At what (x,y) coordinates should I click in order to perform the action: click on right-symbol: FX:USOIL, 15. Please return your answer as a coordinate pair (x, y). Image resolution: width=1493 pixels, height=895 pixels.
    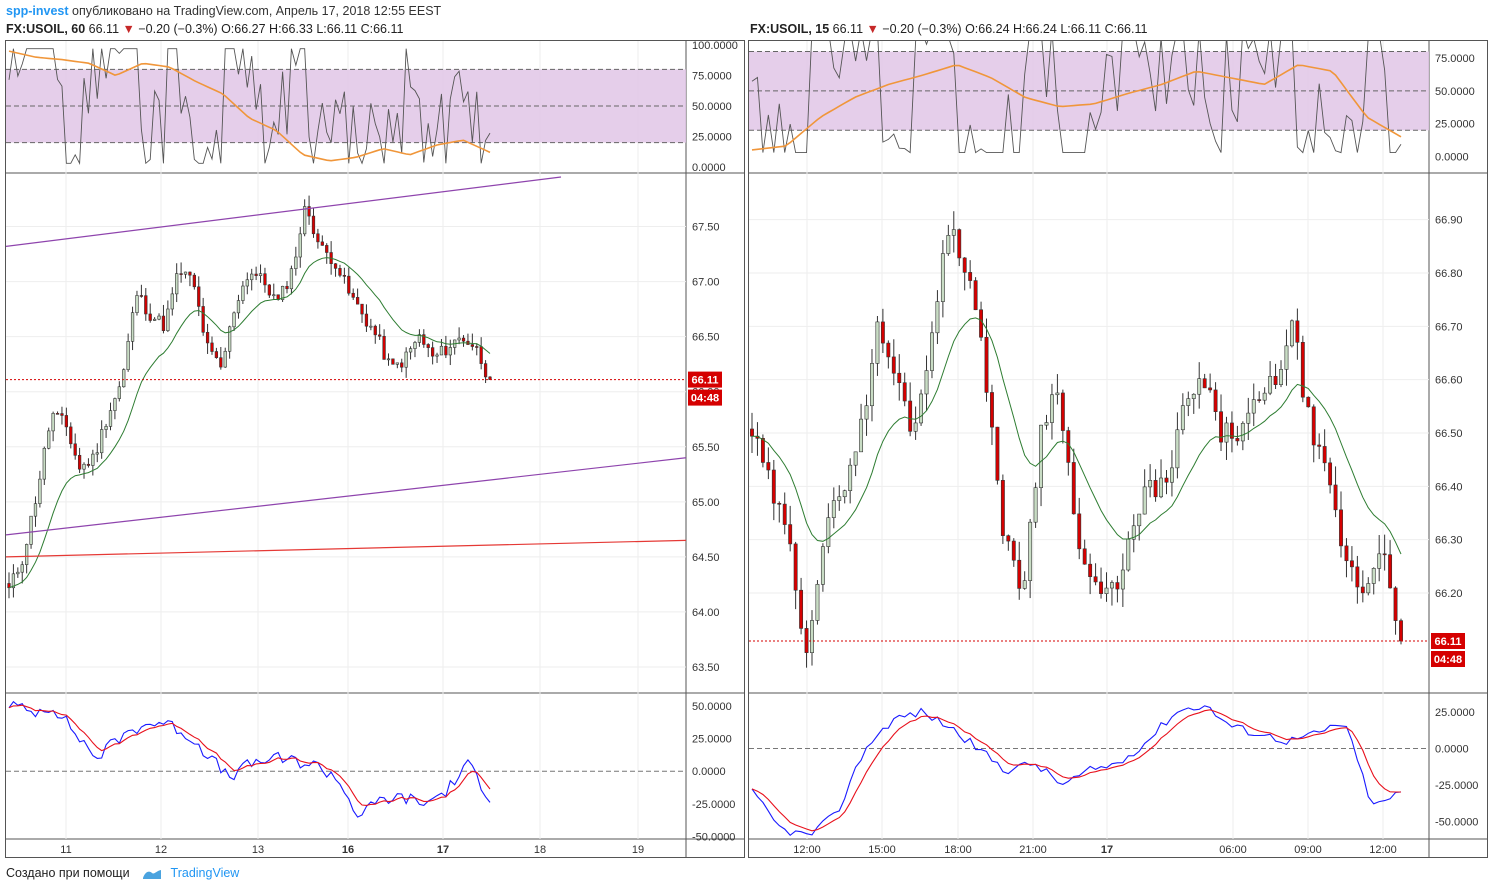
    Looking at the image, I should click on (790, 29).